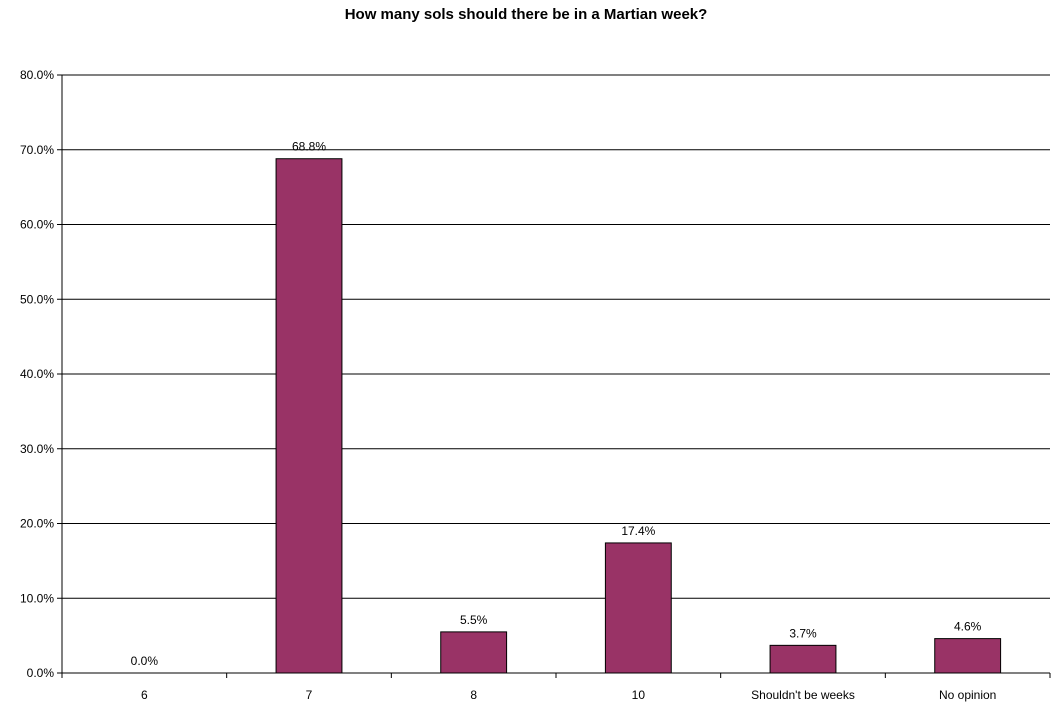  Describe the element at coordinates (37, 524) in the screenshot. I see `y-tick-label: 20.0%` at that location.